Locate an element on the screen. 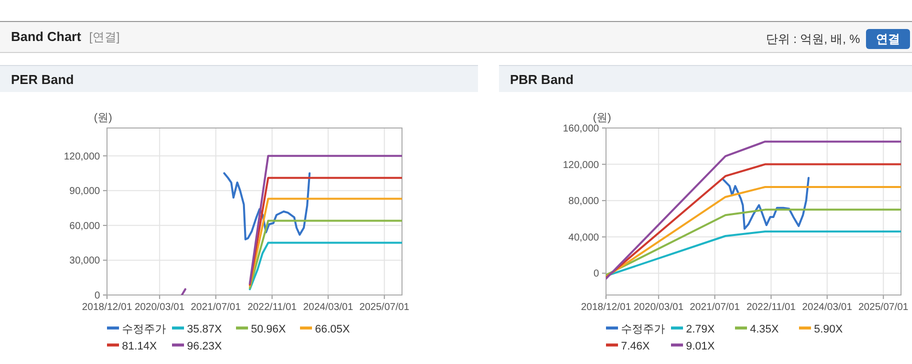 The image size is (912, 364). legend-item: 96.23X is located at coordinates (197, 346).